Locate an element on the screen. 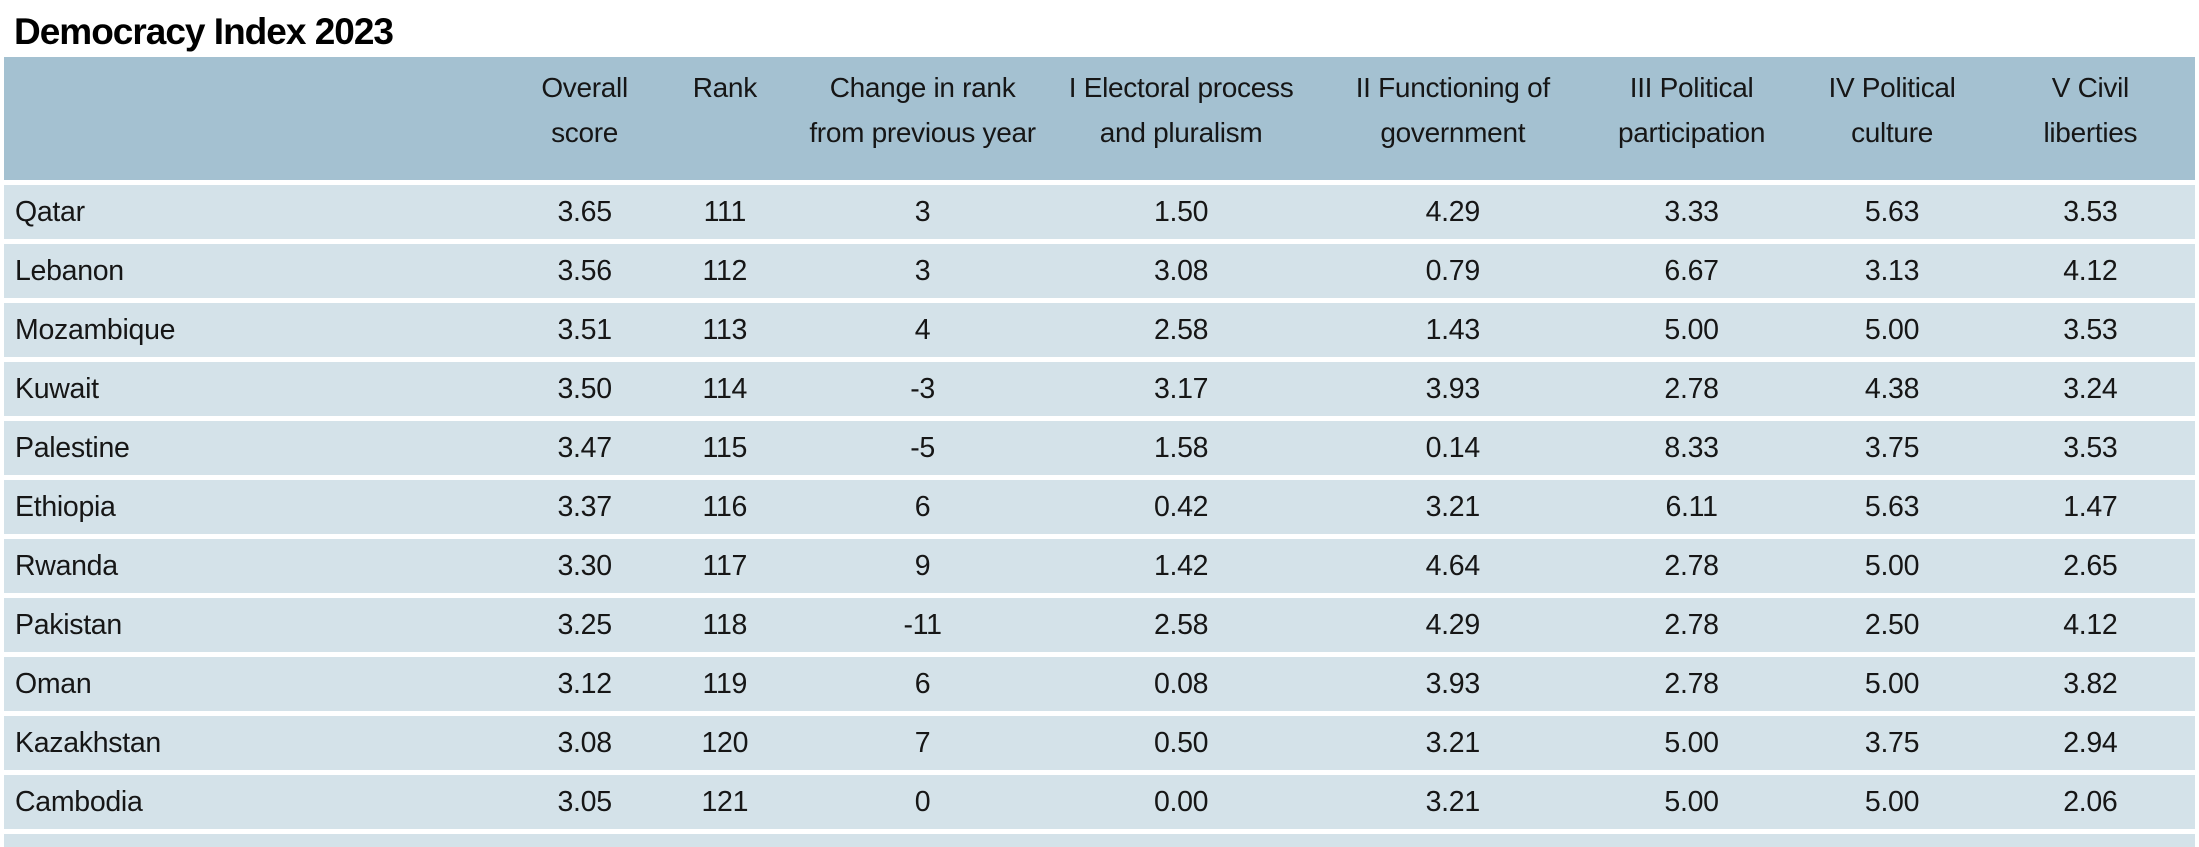 The image size is (2199, 847). cell-civil-liberties: 3.24 is located at coordinates (2090, 389).